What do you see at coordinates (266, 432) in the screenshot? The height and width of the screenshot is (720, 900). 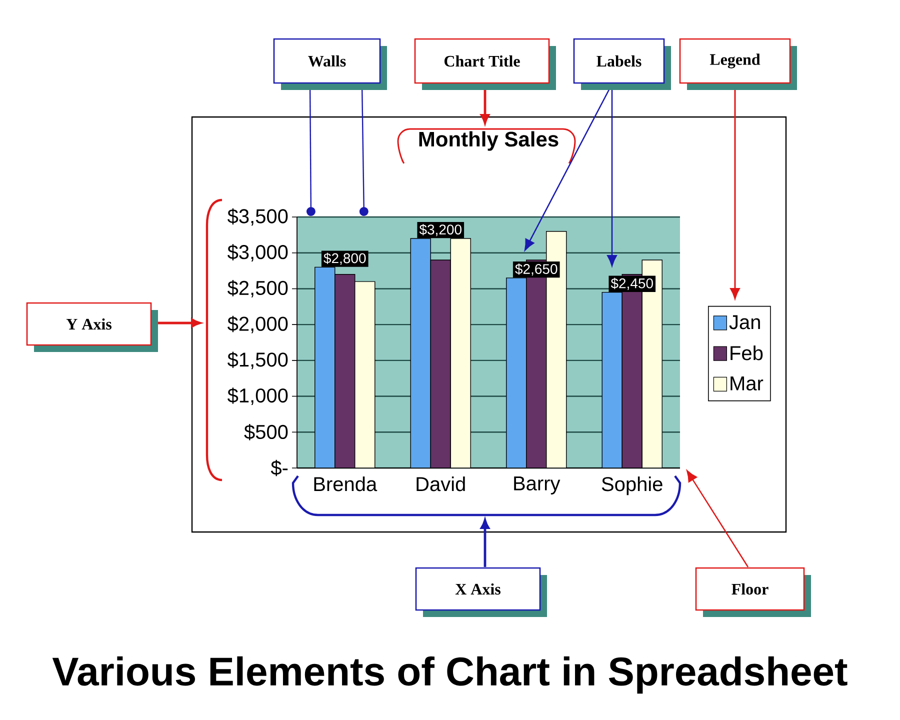 I see `y-tick-label: $500` at bounding box center [266, 432].